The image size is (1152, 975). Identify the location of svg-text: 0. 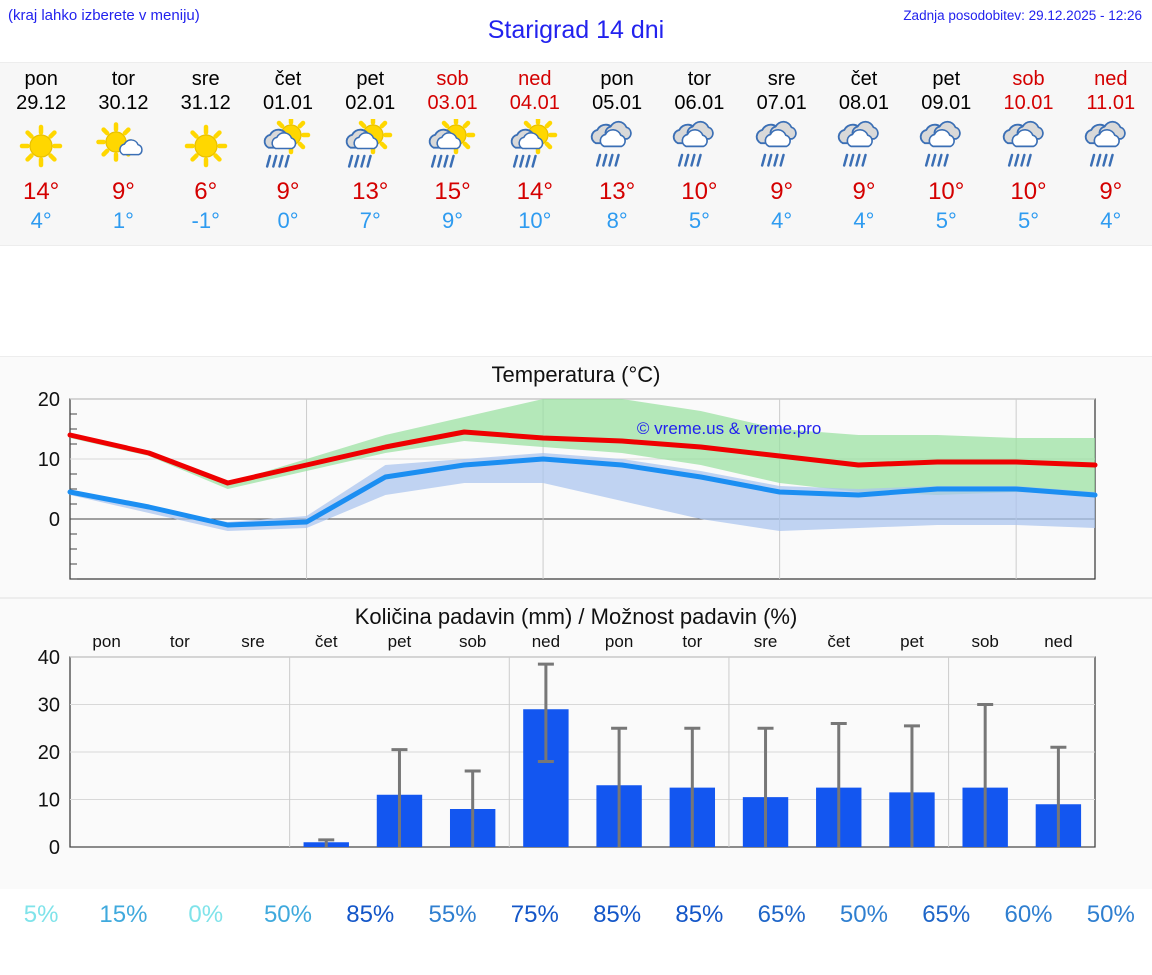
(54, 848).